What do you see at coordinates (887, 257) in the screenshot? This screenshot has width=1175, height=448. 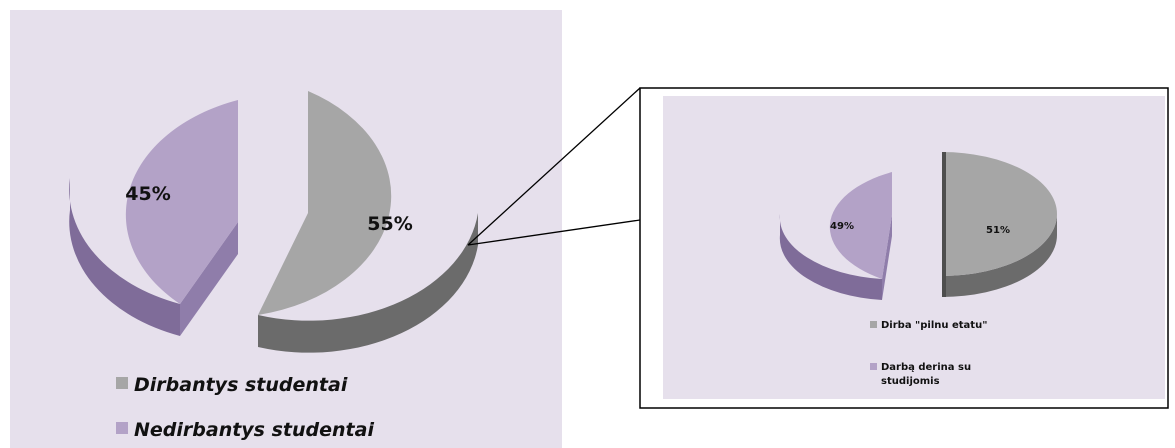 I see `inset-slice-purple-cut` at bounding box center [887, 257].